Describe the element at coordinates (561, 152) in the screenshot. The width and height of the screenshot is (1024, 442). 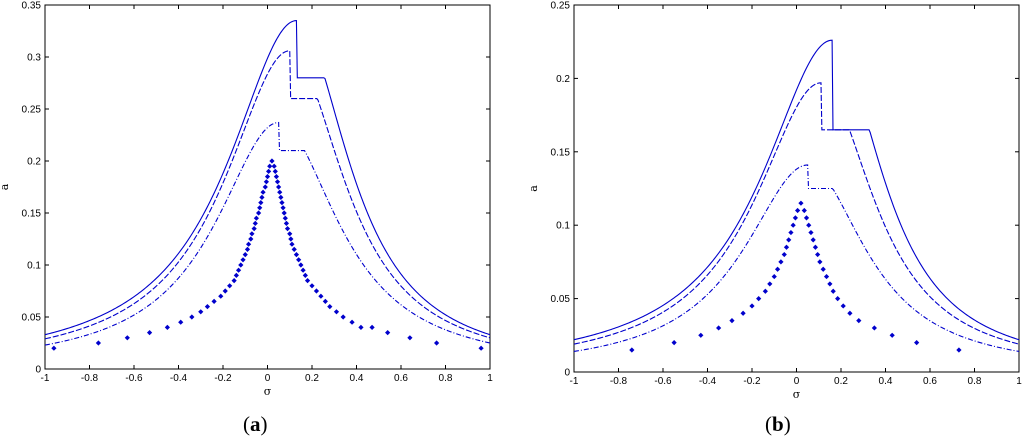
I see `chart-b-ytick-label-3: 0.15` at that location.